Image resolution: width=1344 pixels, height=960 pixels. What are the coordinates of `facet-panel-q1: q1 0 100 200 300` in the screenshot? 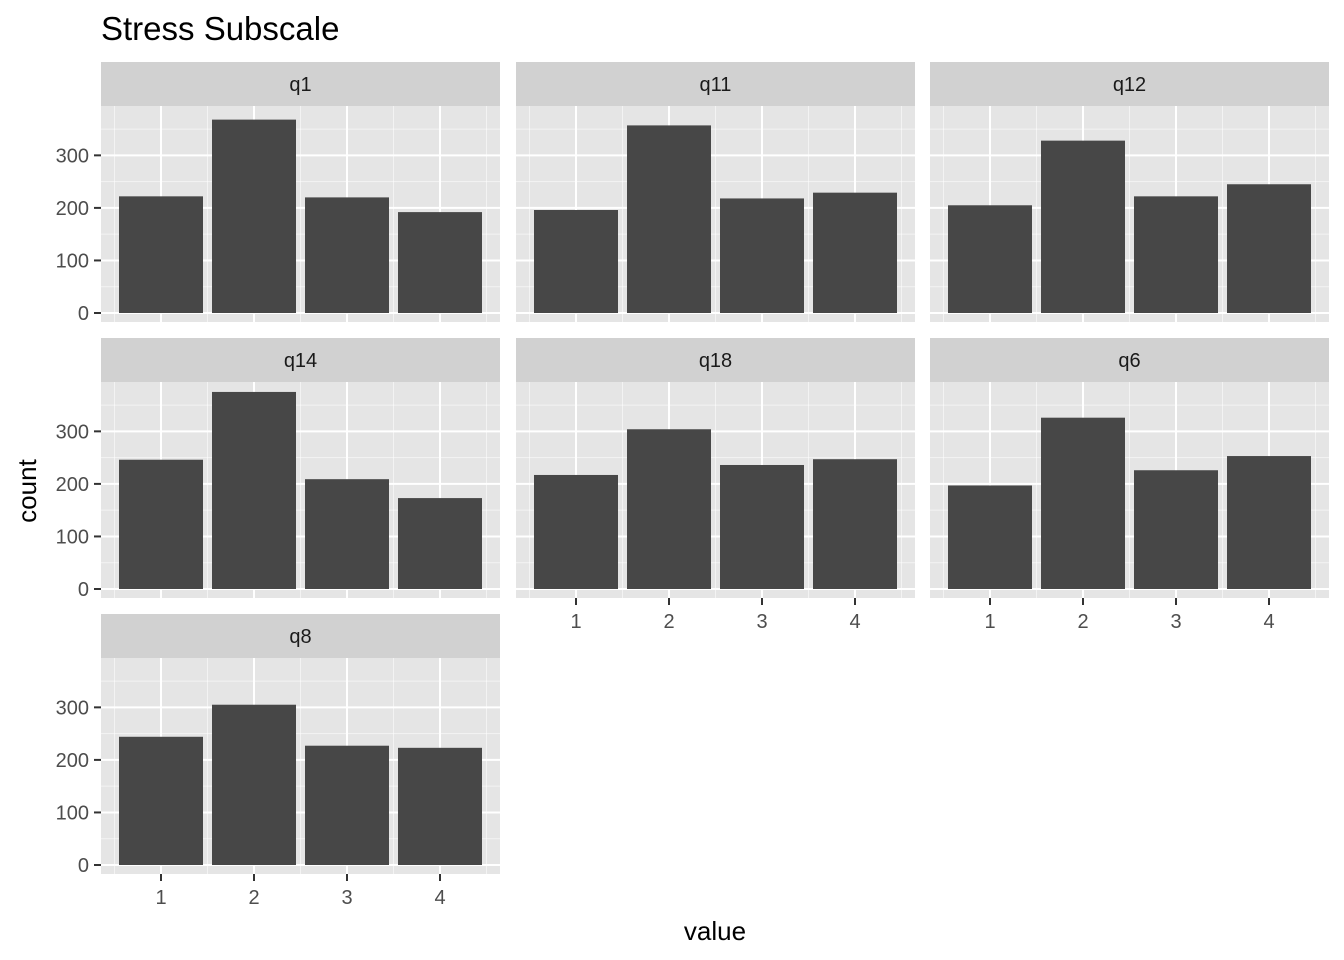 It's located at (278, 193).